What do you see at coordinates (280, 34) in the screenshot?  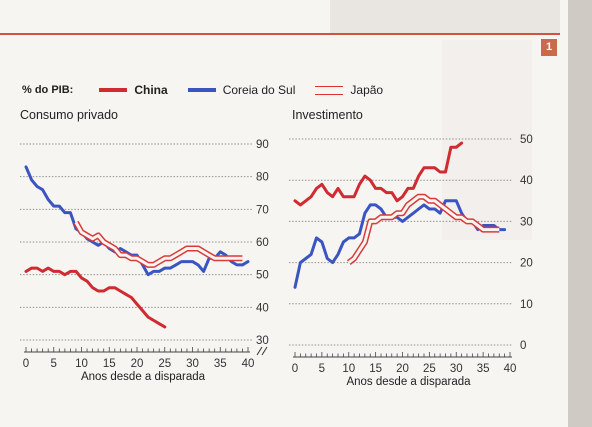 I see `top-rule` at bounding box center [280, 34].